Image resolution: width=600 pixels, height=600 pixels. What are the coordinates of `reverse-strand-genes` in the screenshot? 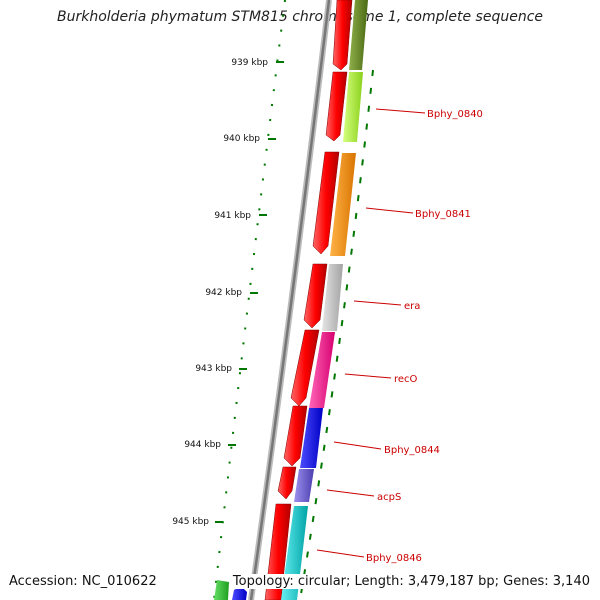 It's located at (308, 300).